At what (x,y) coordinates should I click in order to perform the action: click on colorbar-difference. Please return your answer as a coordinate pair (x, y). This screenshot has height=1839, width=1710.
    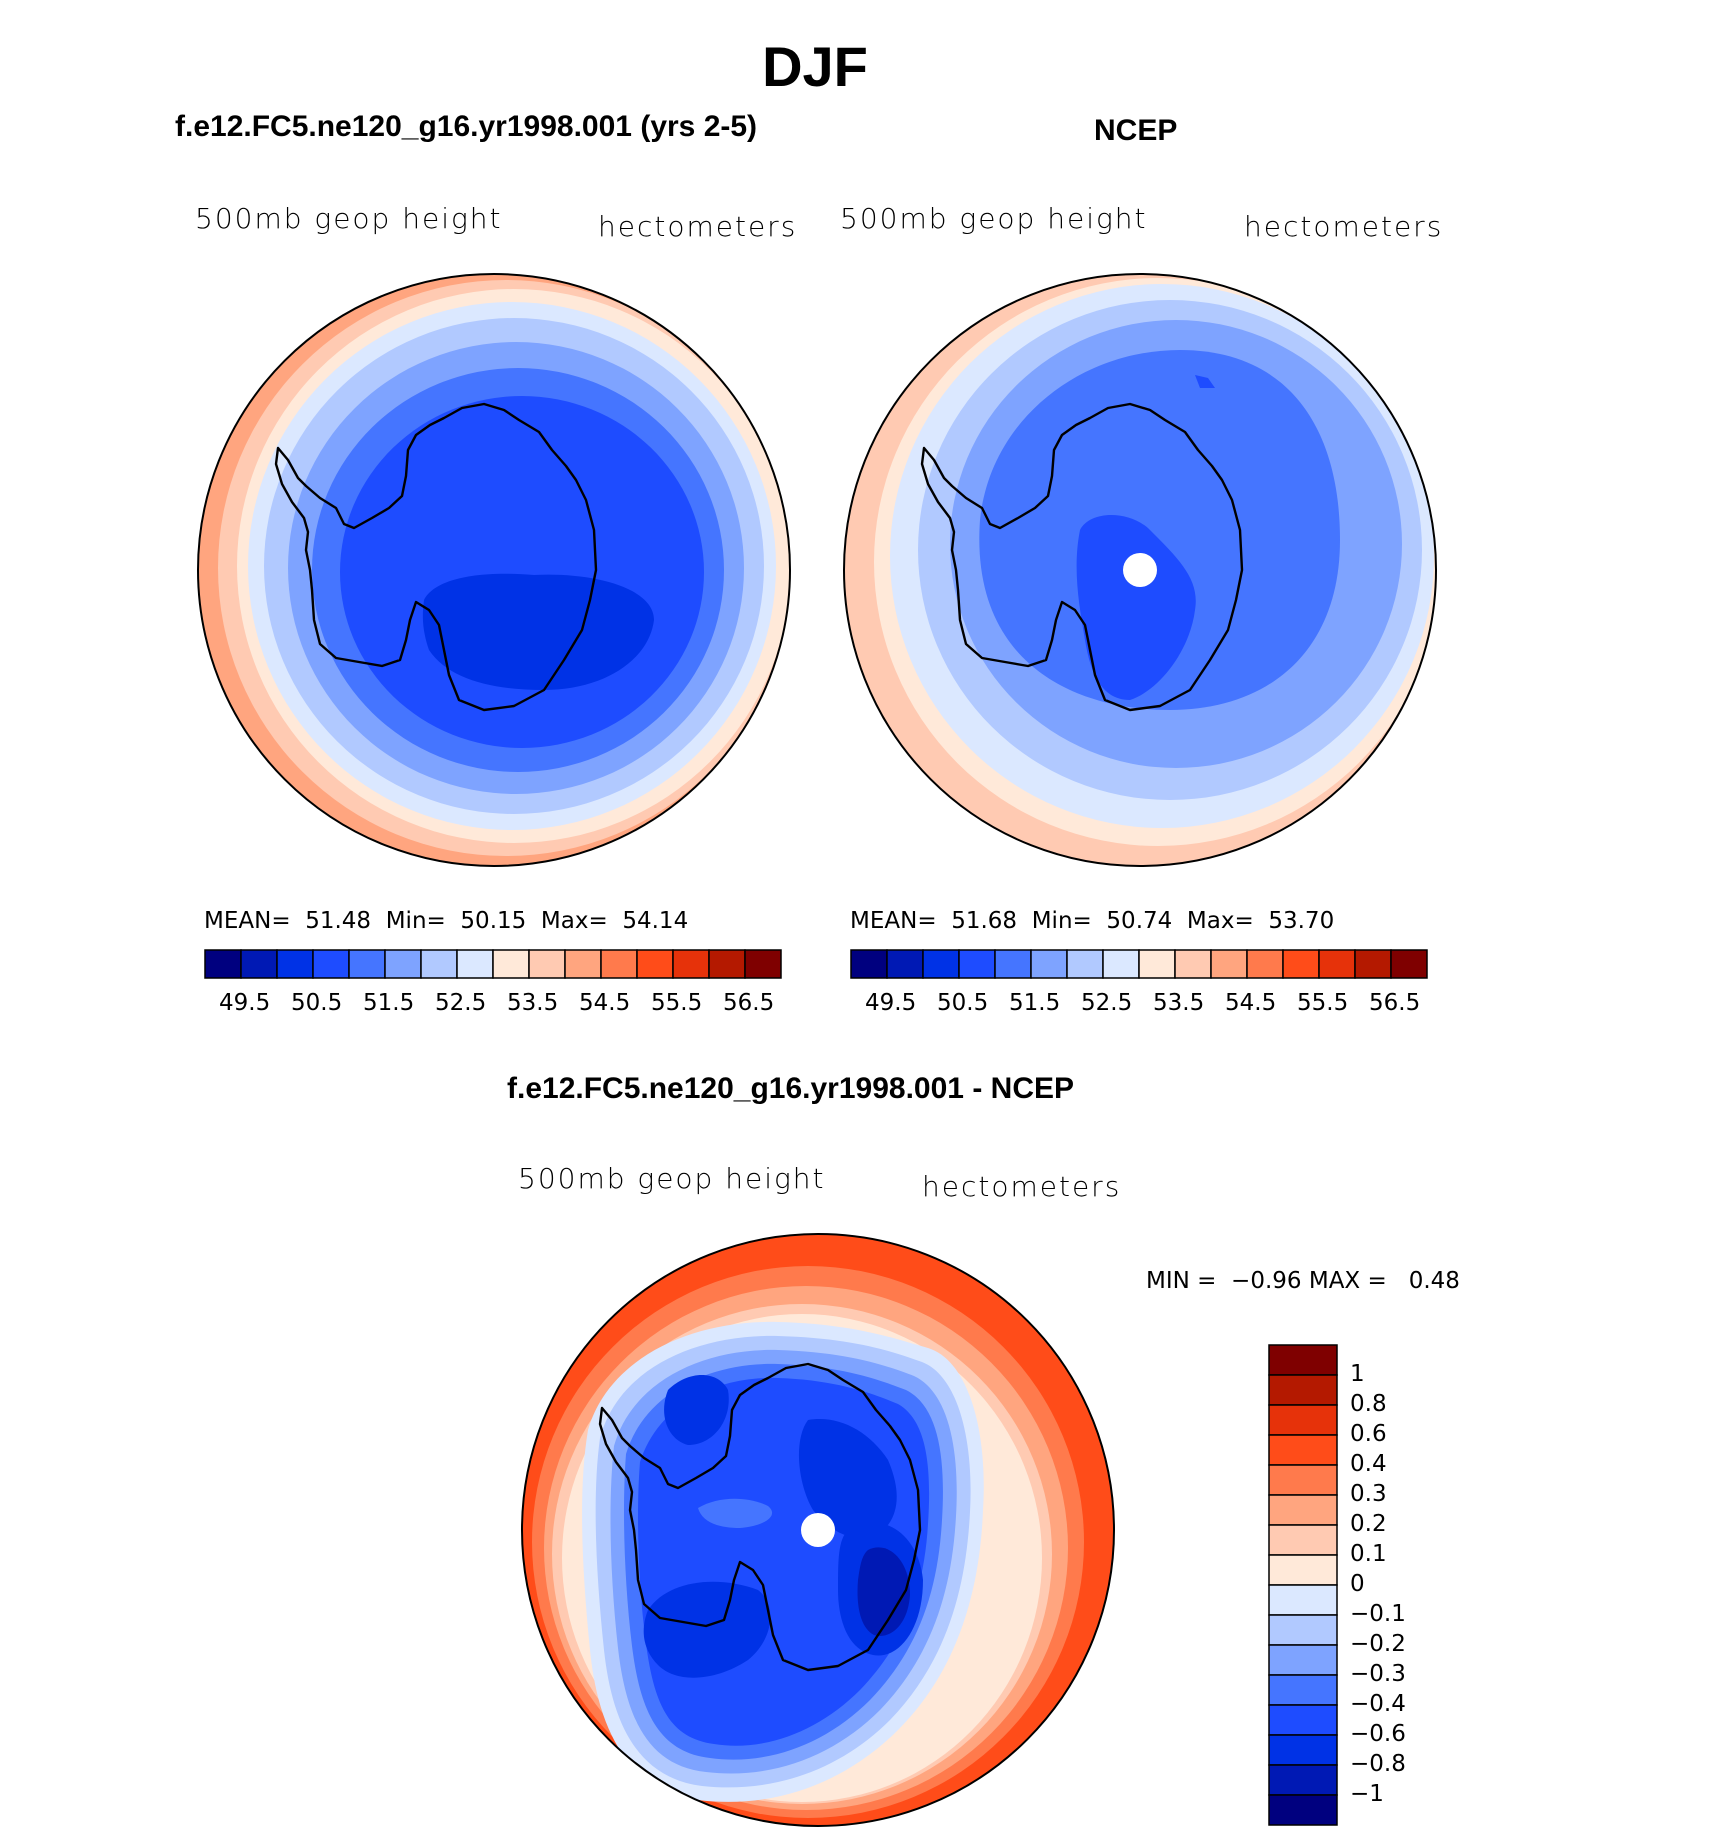
    Looking at the image, I should click on (1303, 1585).